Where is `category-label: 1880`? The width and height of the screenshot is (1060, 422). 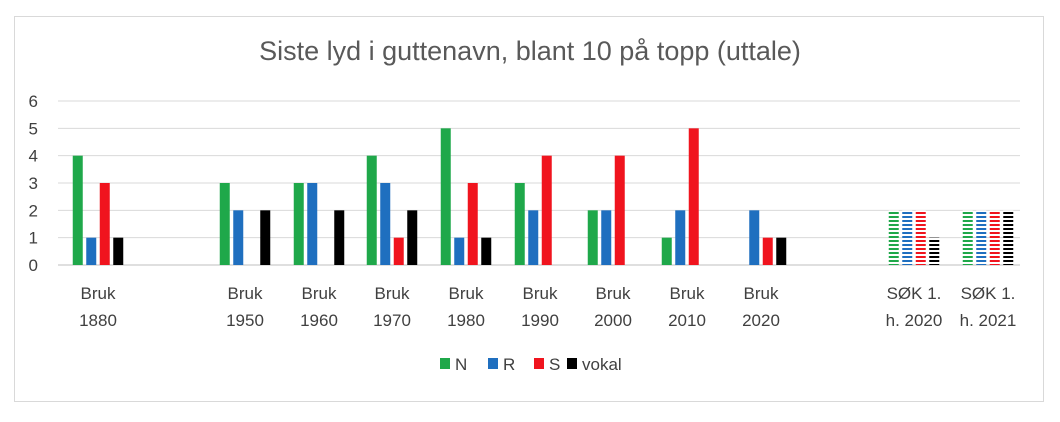
category-label: 1880 is located at coordinates (98, 320).